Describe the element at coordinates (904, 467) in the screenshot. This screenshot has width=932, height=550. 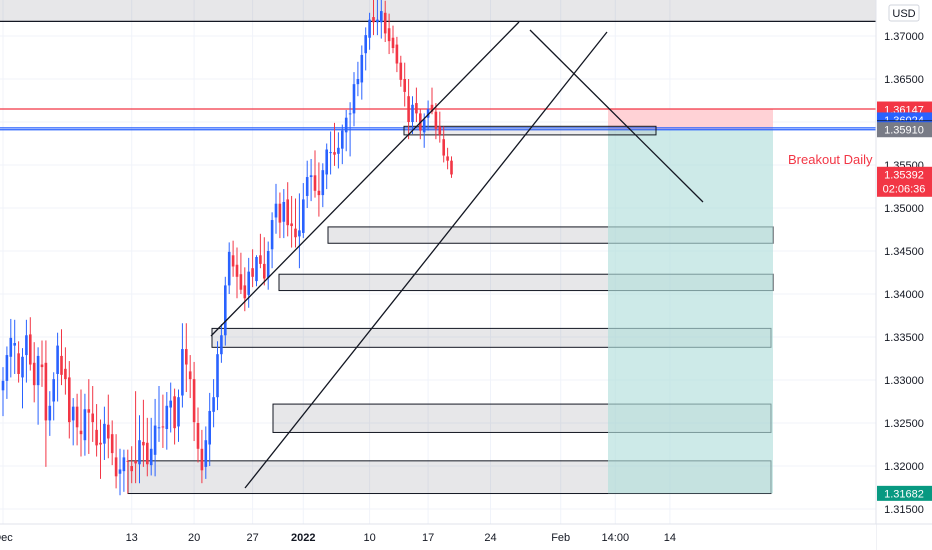
I see `price-tick-label: 1.32000` at that location.